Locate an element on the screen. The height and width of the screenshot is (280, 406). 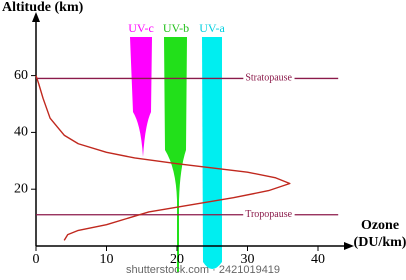
x-tick-label: 40 is located at coordinates (318, 259).